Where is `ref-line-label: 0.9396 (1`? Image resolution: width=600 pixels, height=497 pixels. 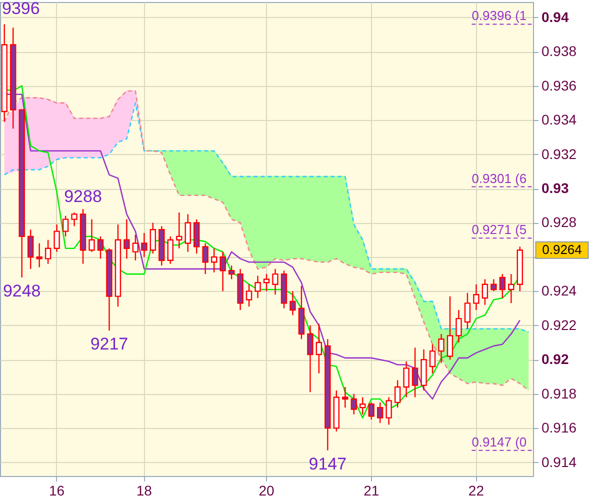
ref-line-label: 0.9396 (1 is located at coordinates (499, 16).